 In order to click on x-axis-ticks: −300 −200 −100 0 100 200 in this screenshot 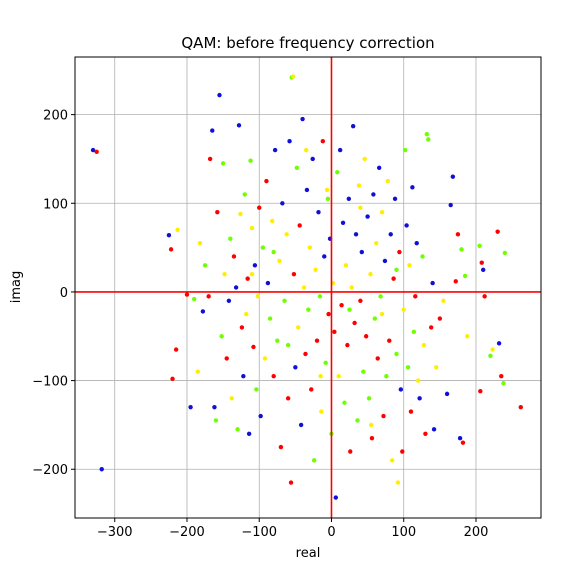, I will do `click(292, 529)`.